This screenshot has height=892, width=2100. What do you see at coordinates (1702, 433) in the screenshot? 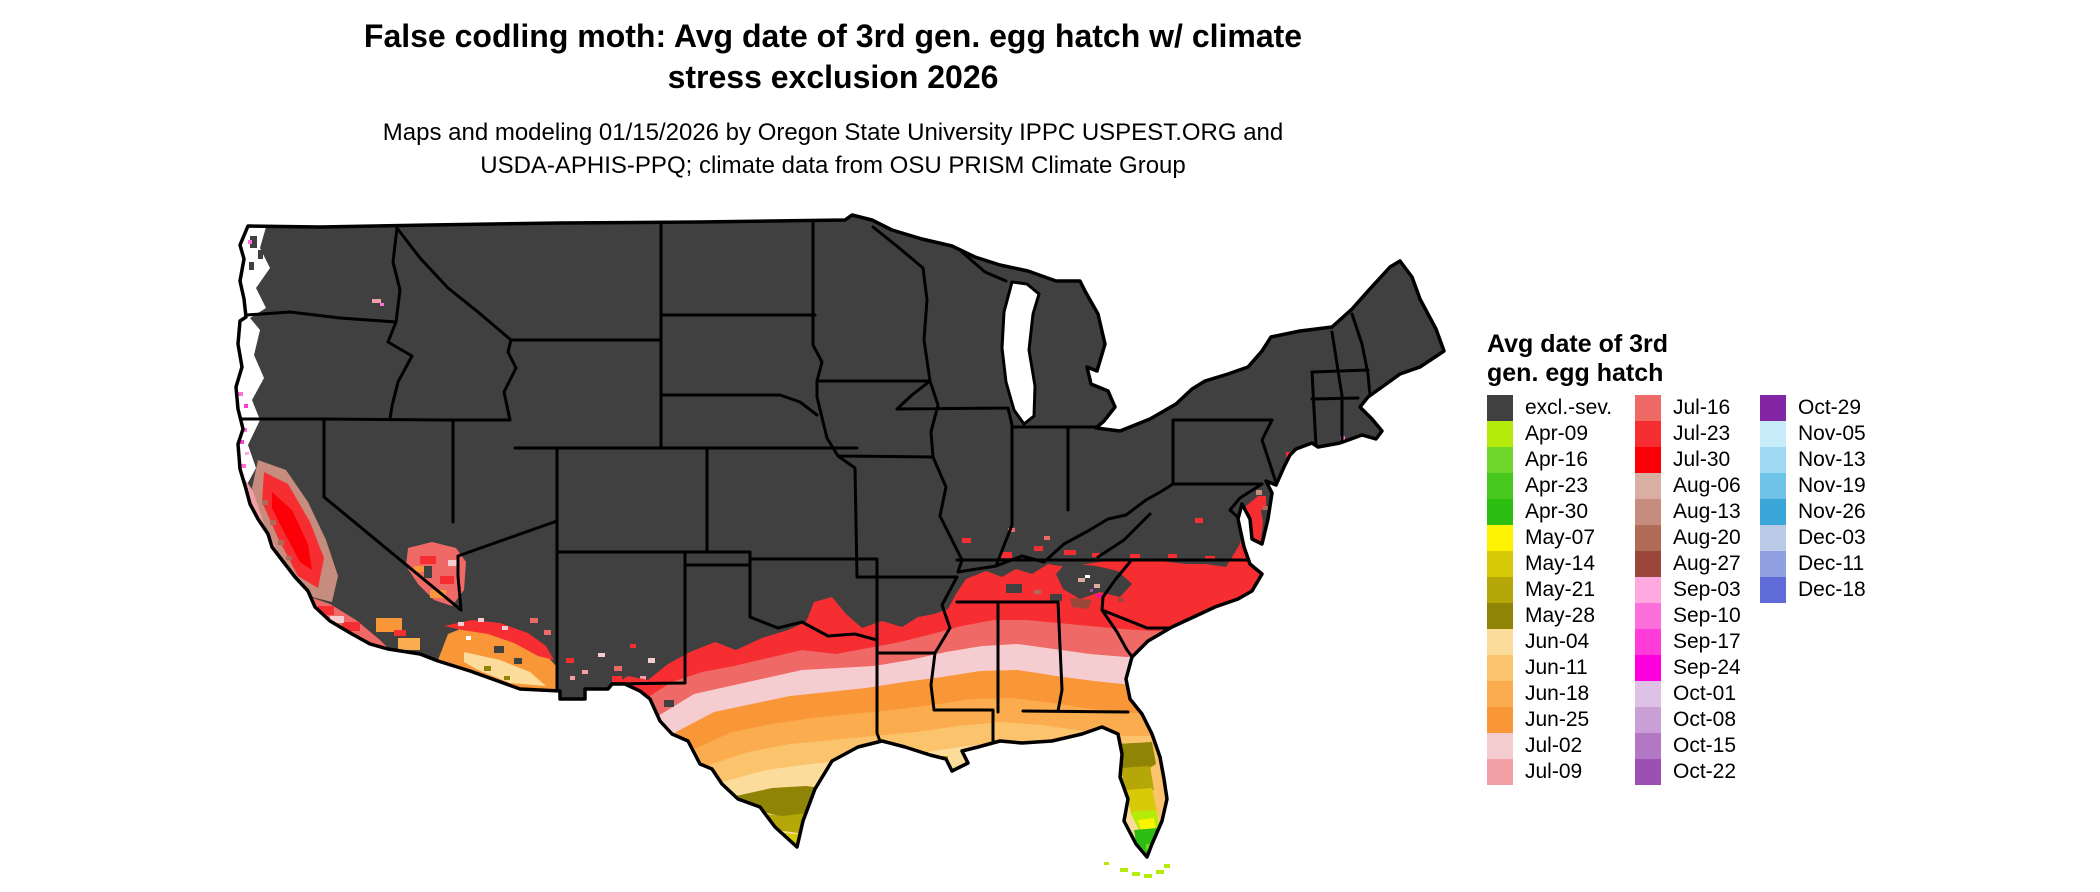
I see `legend-label: Jul-23` at bounding box center [1702, 433].